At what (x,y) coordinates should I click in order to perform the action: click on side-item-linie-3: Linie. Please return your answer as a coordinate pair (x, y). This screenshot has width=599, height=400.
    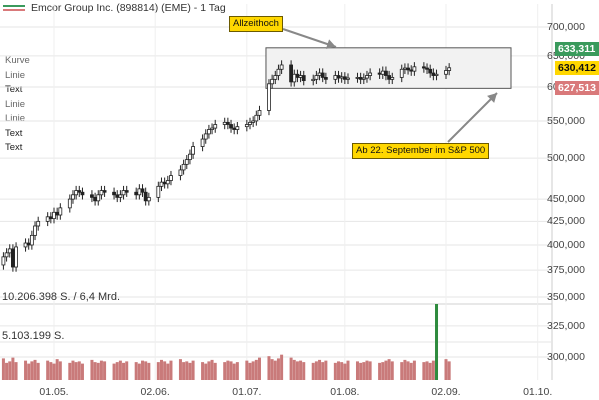
    Looking at the image, I should click on (15, 118).